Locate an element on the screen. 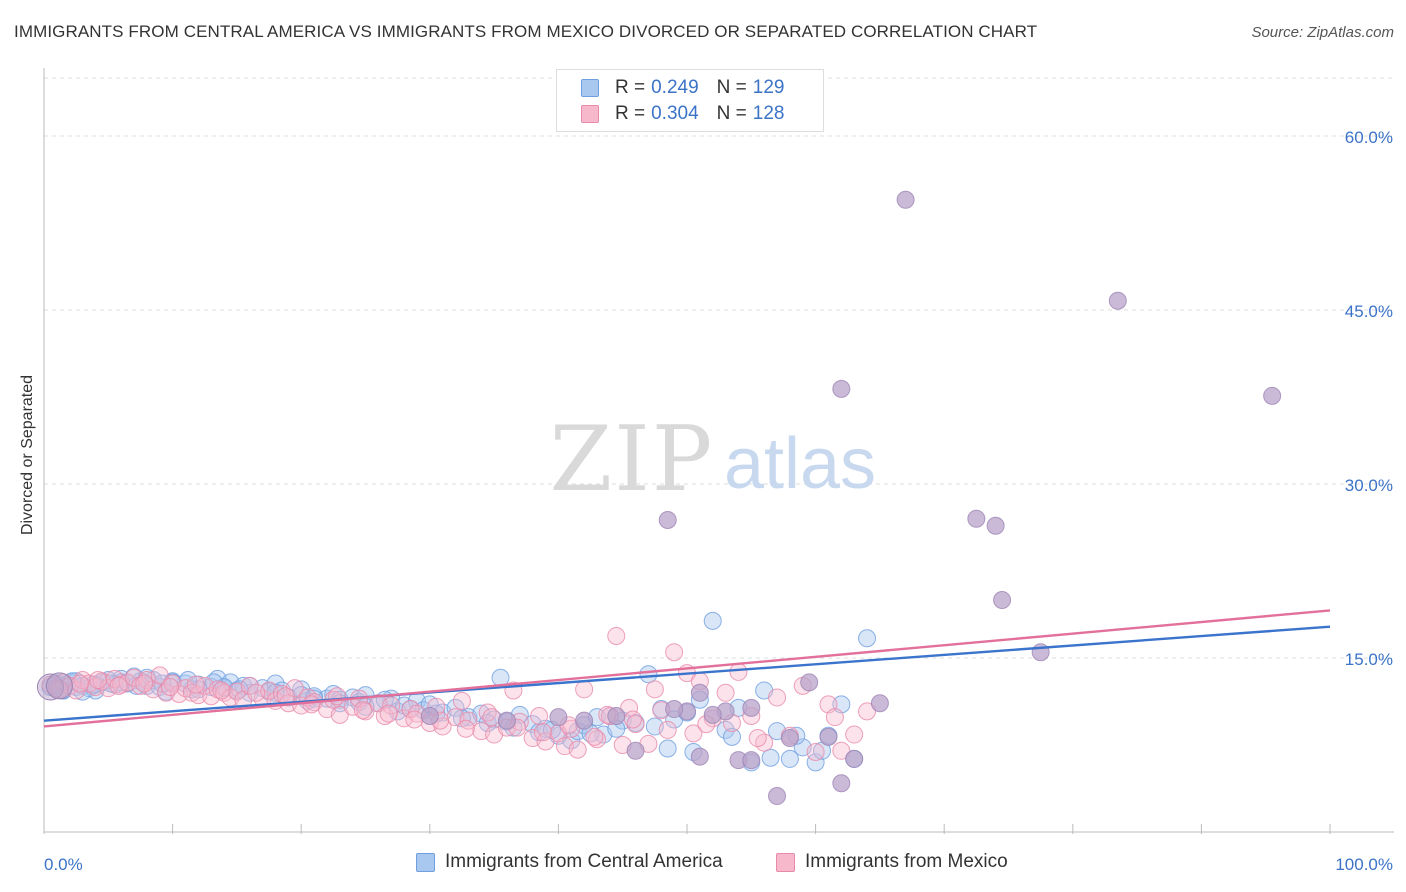  y-tick-label: 15.0% is located at coordinates (1369, 659).